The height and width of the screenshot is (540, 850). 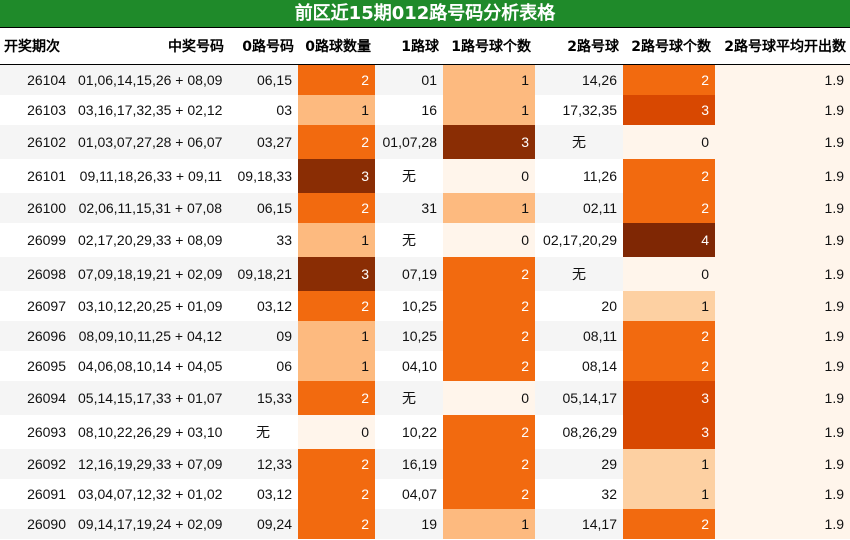 What do you see at coordinates (579, 431) in the screenshot?
I see `route2-numbers-cell: 08,26,29` at bounding box center [579, 431].